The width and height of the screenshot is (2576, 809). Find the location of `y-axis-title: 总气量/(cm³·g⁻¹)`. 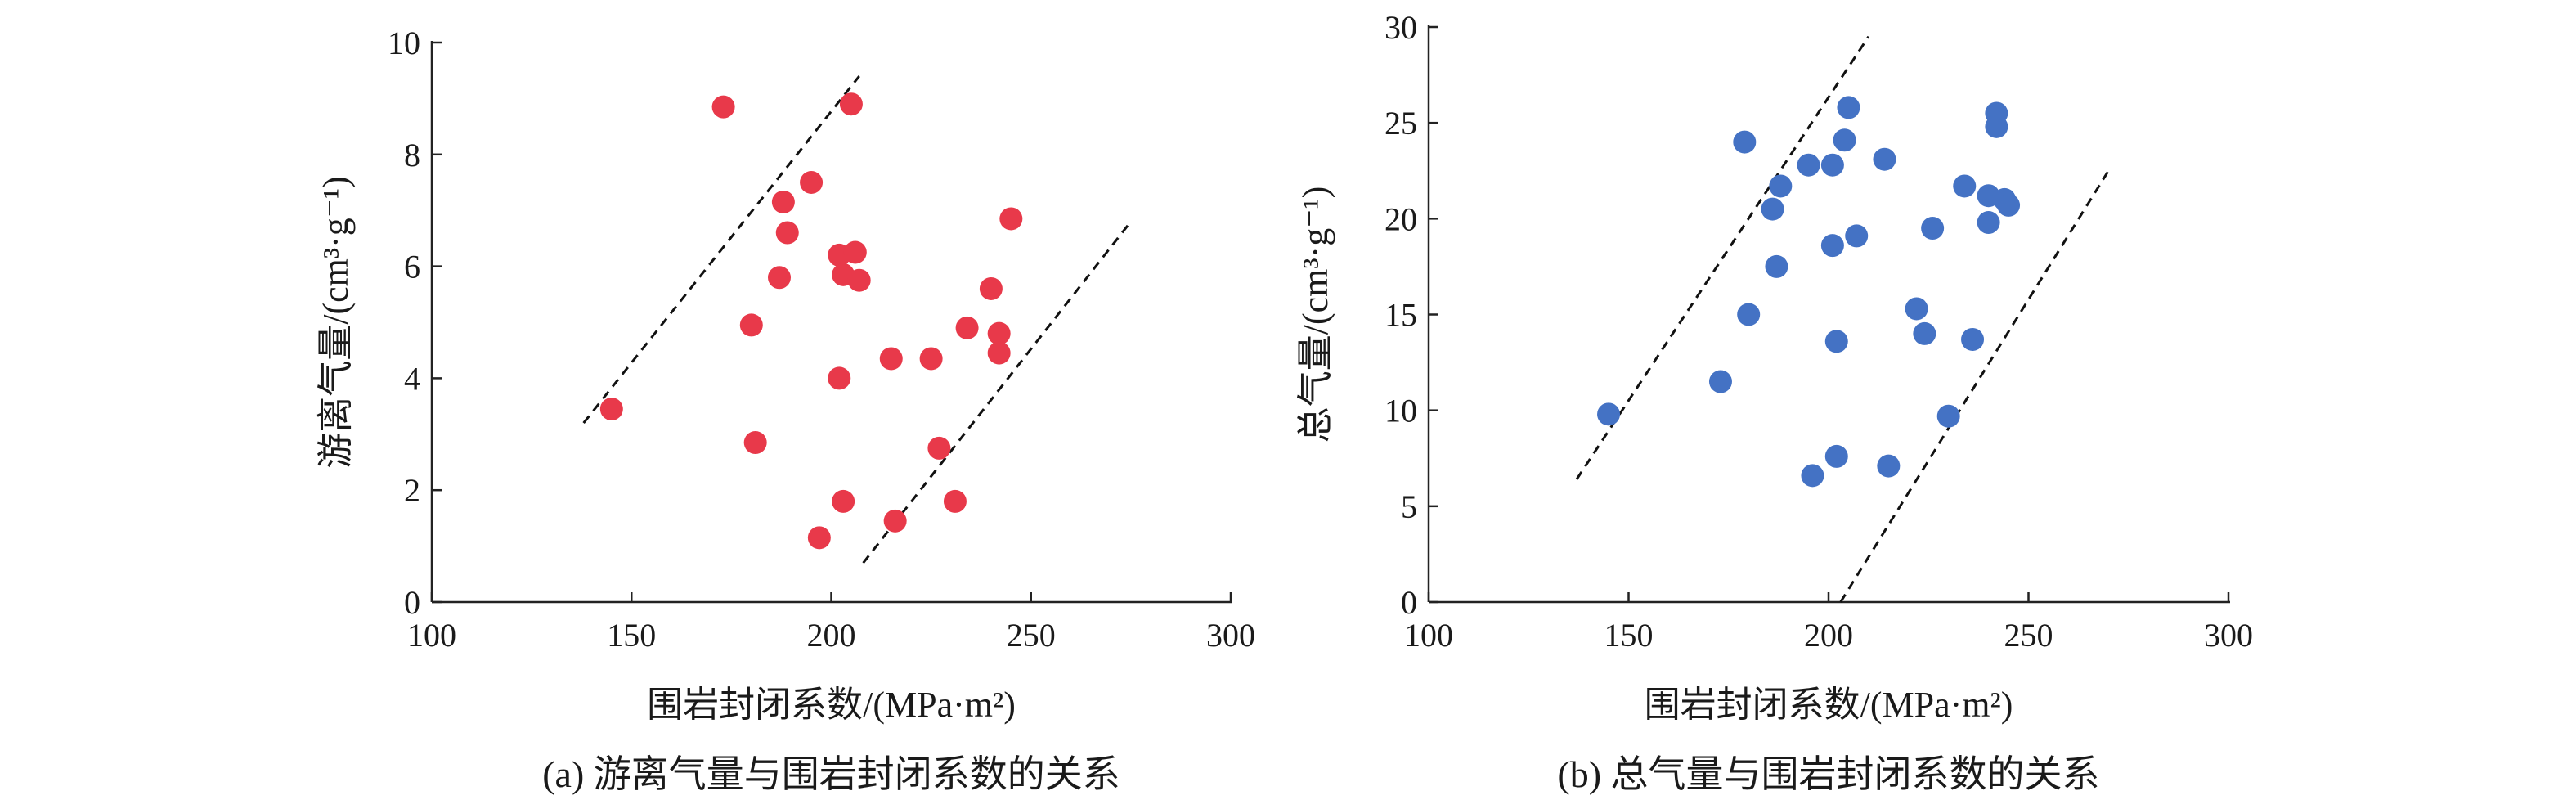

y-axis-title: 总气量/(cm³·g⁻¹) is located at coordinates (1315, 315).